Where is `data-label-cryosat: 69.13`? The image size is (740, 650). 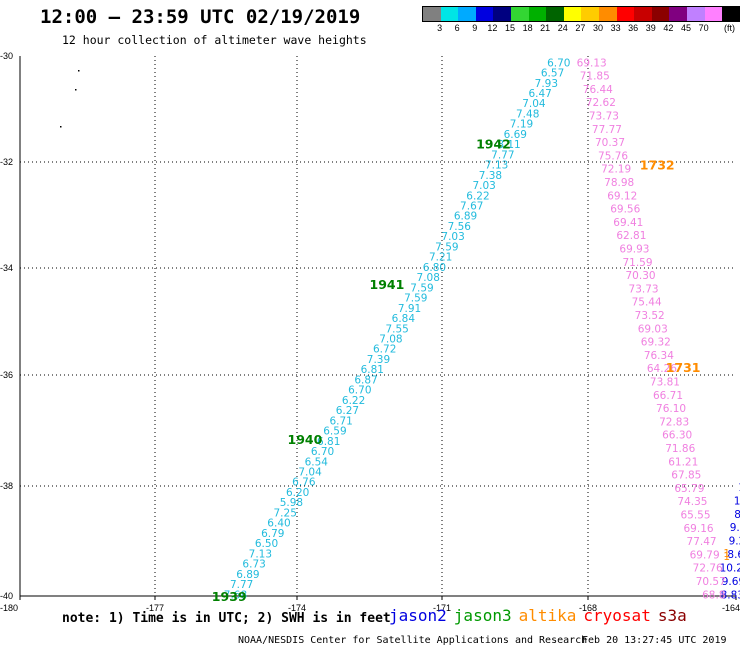
data-label-cryosat: 69.13 is located at coordinates (592, 63).